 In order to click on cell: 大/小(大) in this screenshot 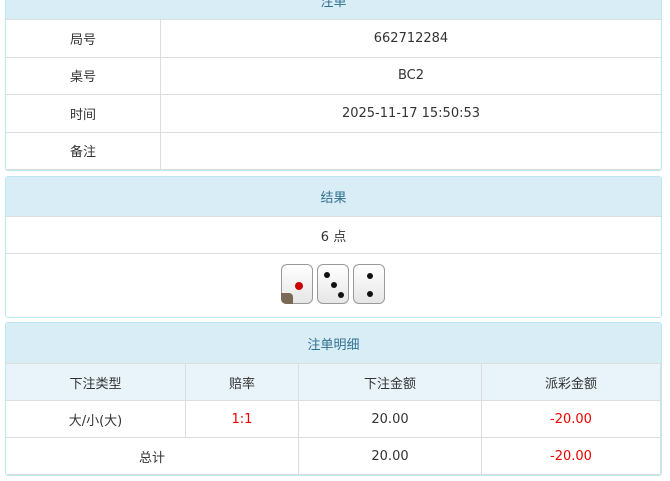, I will do `click(96, 419)`.